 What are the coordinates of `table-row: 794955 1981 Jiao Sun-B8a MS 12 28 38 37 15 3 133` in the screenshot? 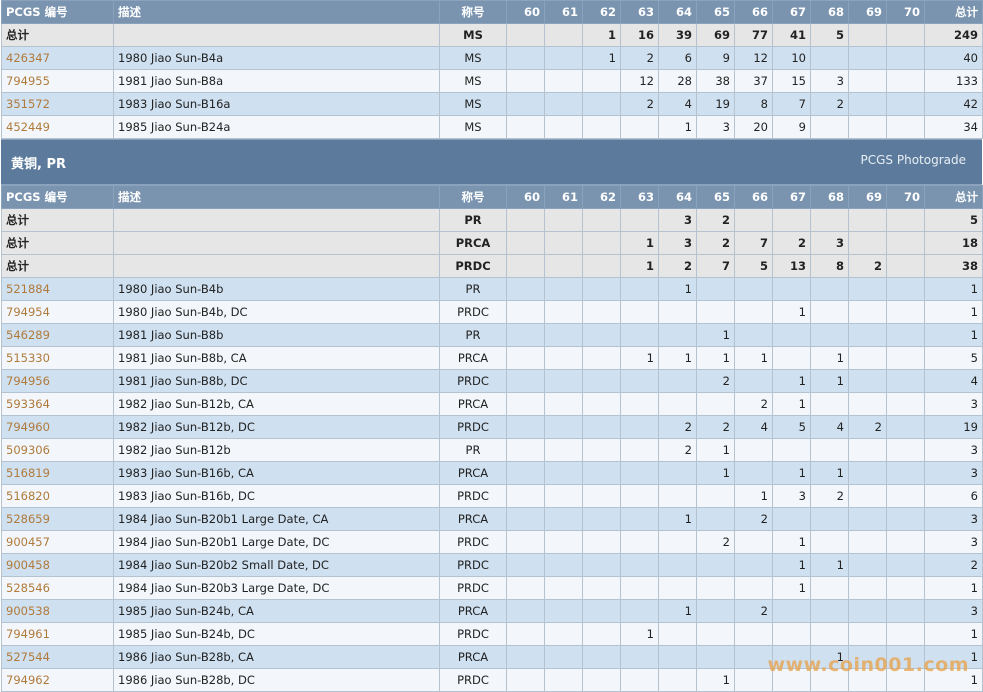 It's located at (492, 81).